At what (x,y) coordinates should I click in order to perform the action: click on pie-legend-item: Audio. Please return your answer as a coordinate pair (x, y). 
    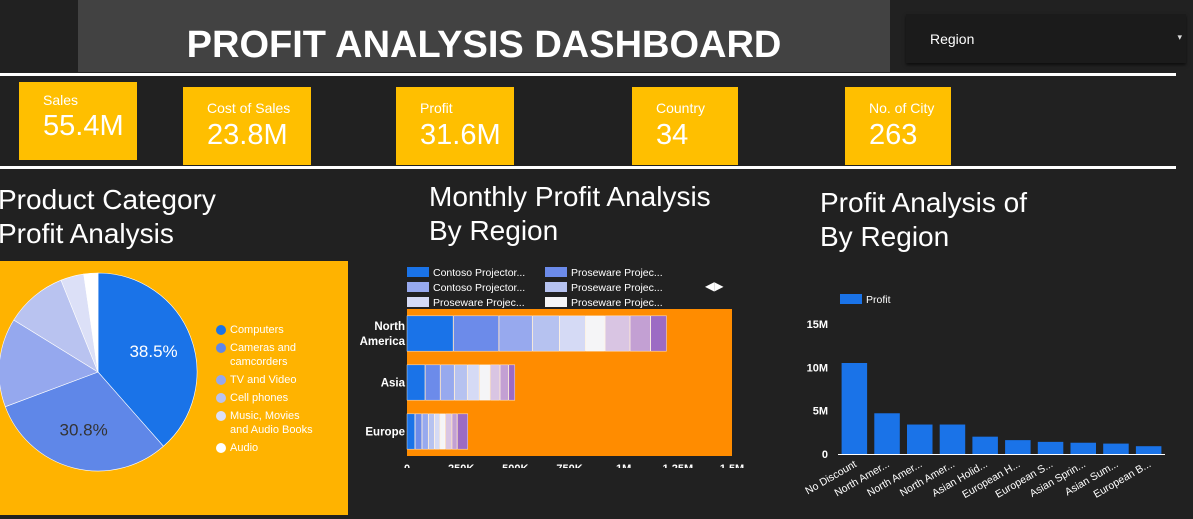
    Looking at the image, I should click on (244, 448).